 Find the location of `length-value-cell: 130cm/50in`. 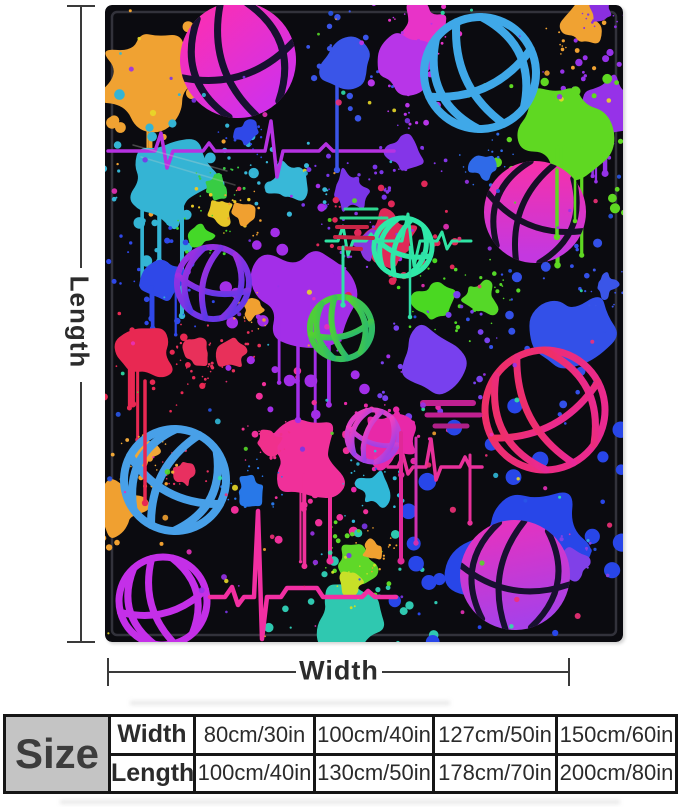

length-value-cell: 130cm/50in is located at coordinates (374, 773).